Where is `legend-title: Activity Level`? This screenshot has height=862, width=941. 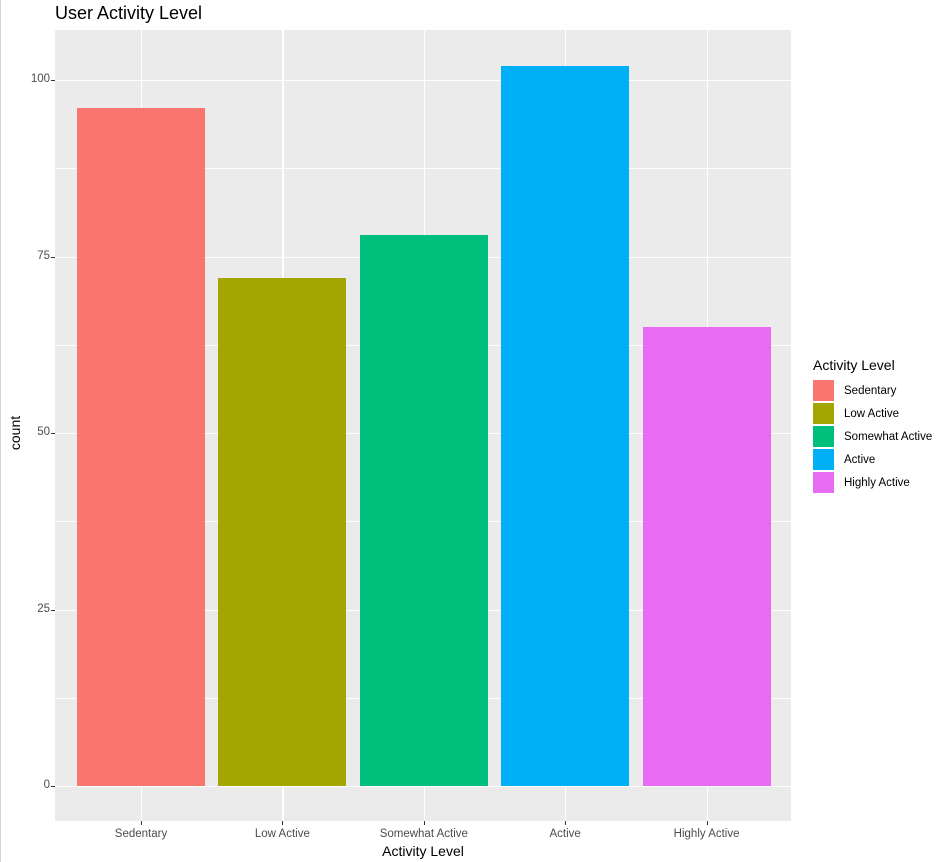 legend-title: Activity Level is located at coordinates (854, 365).